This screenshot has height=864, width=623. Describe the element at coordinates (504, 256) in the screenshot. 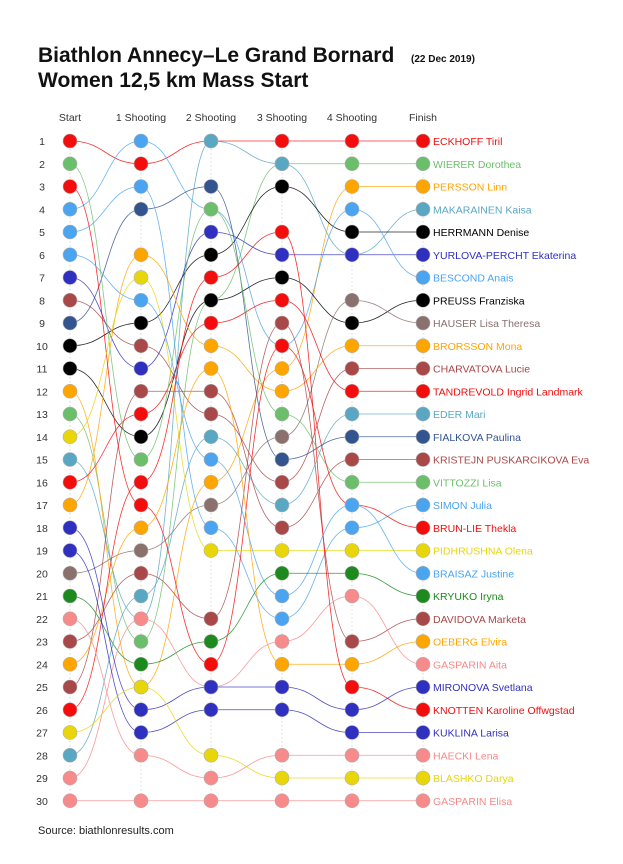

I see `athlete-name-label: YURLOVA-PERCHT Ekaterina` at that location.